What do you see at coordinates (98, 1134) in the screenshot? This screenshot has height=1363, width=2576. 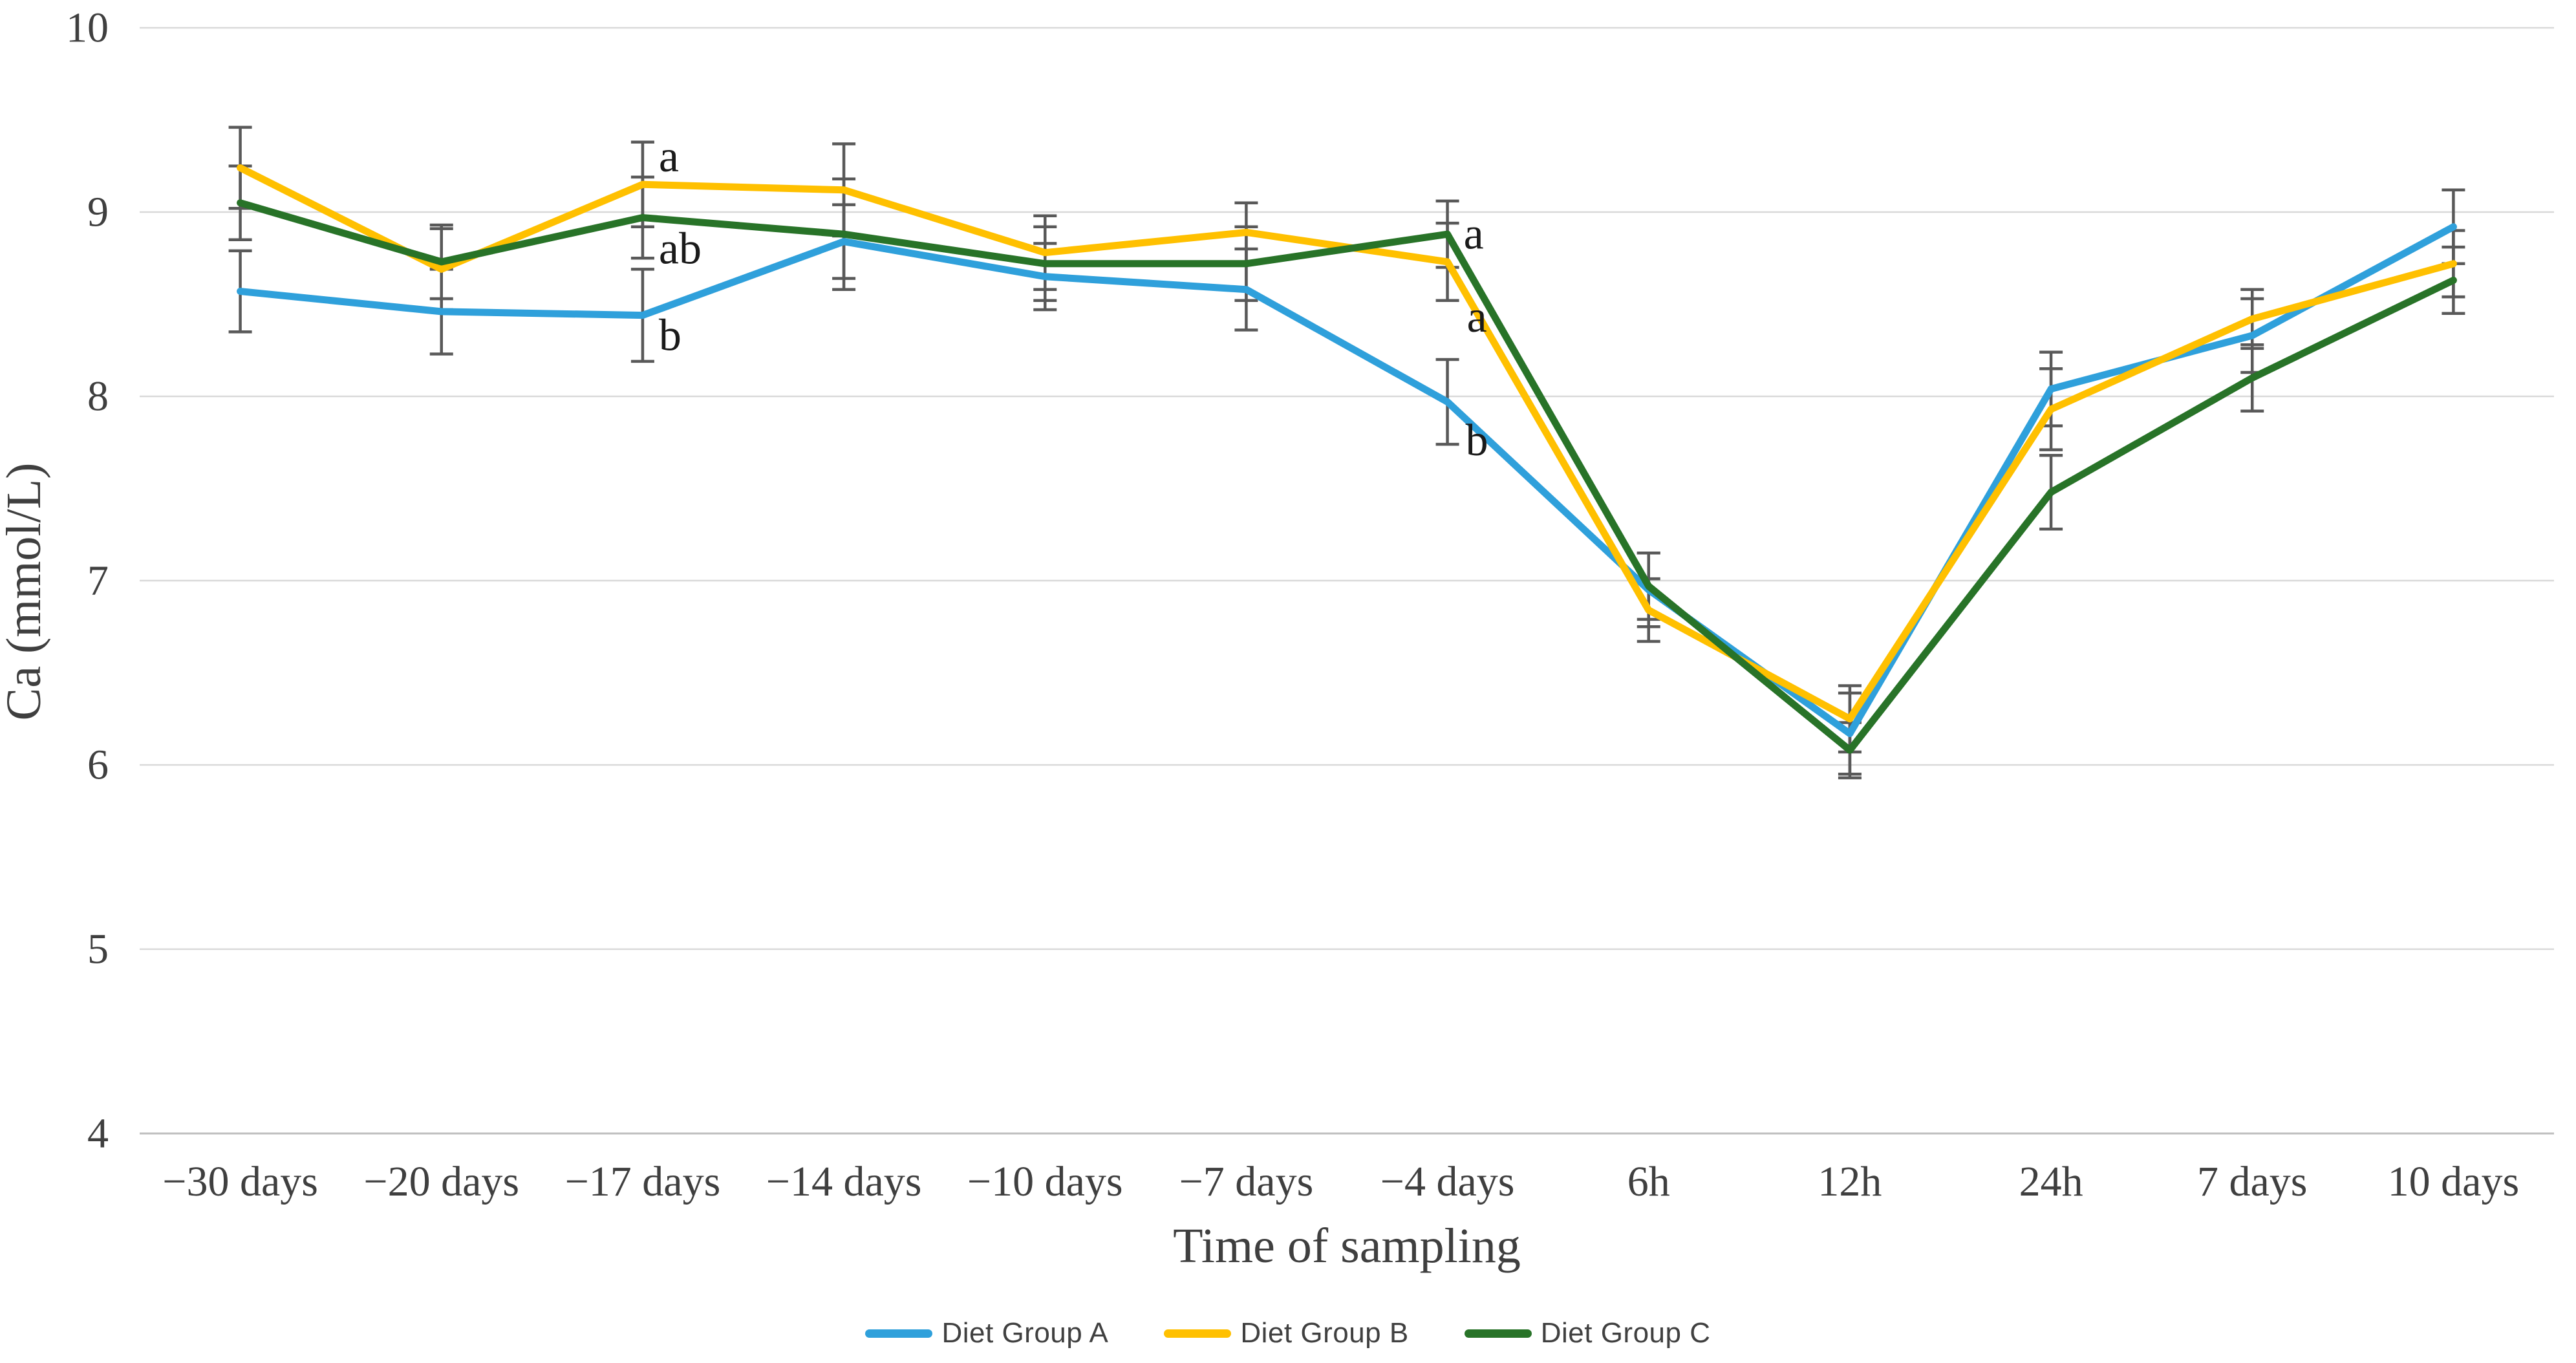 I see `y-tick-label: 4` at bounding box center [98, 1134].